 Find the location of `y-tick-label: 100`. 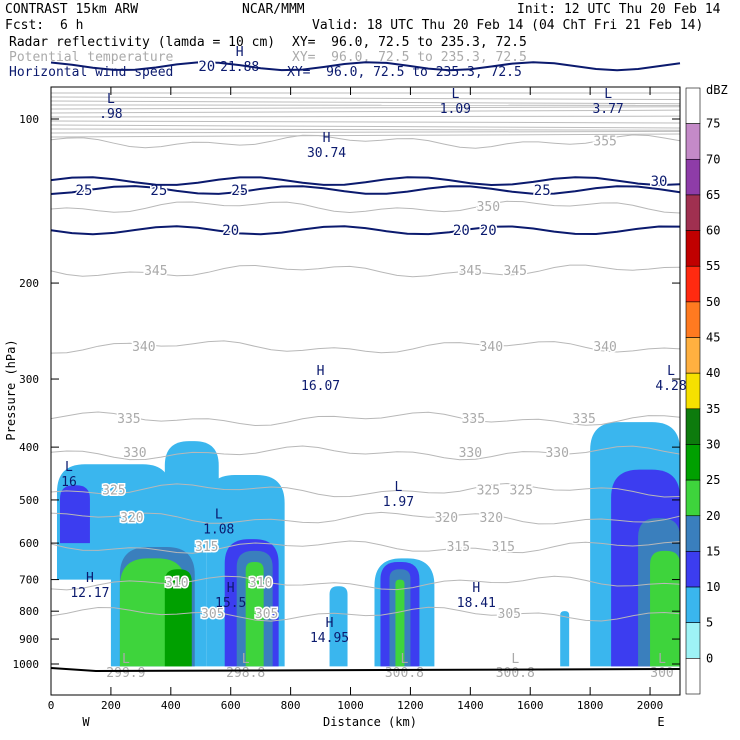

y-tick-label: 100 is located at coordinates (29, 119).